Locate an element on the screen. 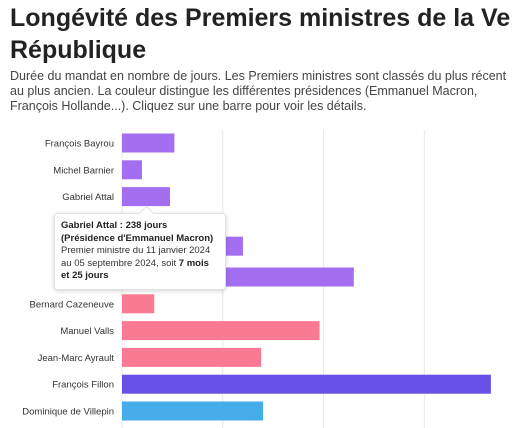  y-axis-label: François Fillon is located at coordinates (83, 385).